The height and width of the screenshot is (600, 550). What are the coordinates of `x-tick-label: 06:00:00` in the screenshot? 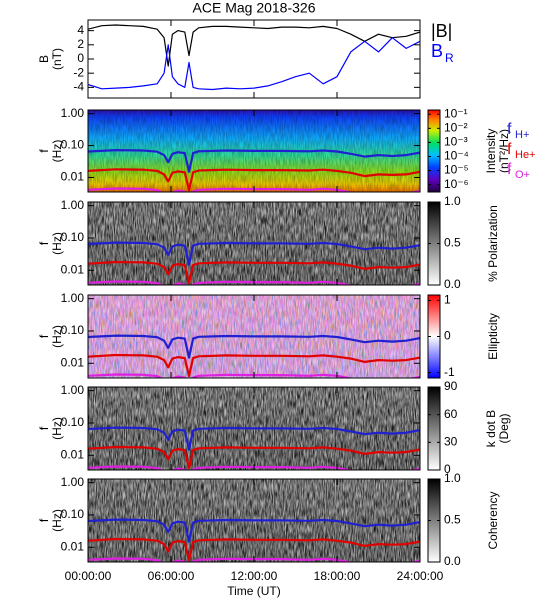 It's located at (171, 576).